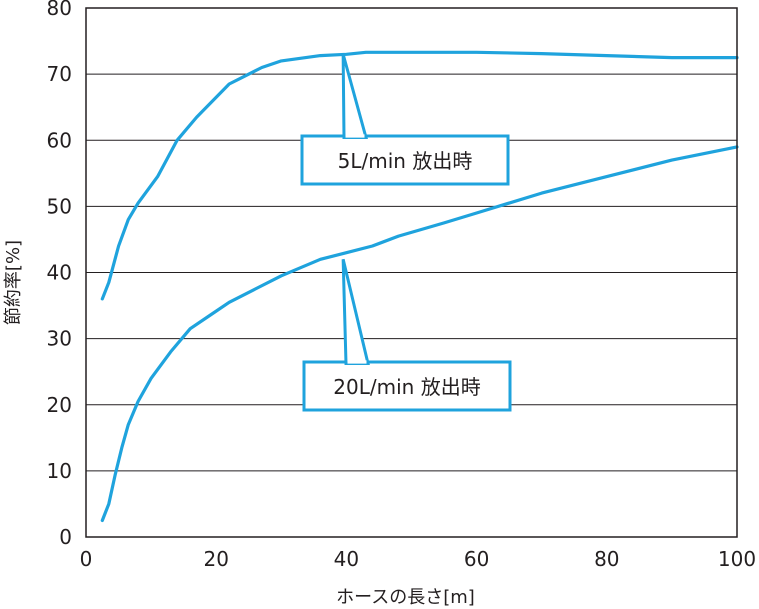 The height and width of the screenshot is (609, 759). Describe the element at coordinates (13, 282) in the screenshot. I see `y-axis-title: 節約率[%]` at that location.